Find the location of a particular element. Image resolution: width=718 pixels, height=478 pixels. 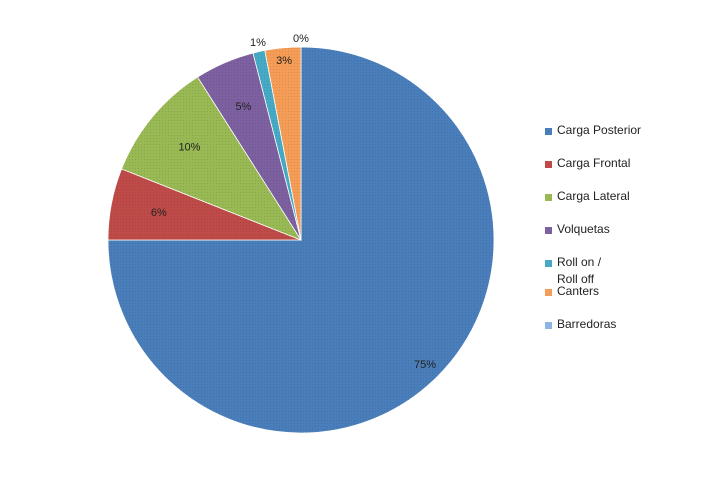

data-label-carga-lateral: 10% is located at coordinates (189, 148).